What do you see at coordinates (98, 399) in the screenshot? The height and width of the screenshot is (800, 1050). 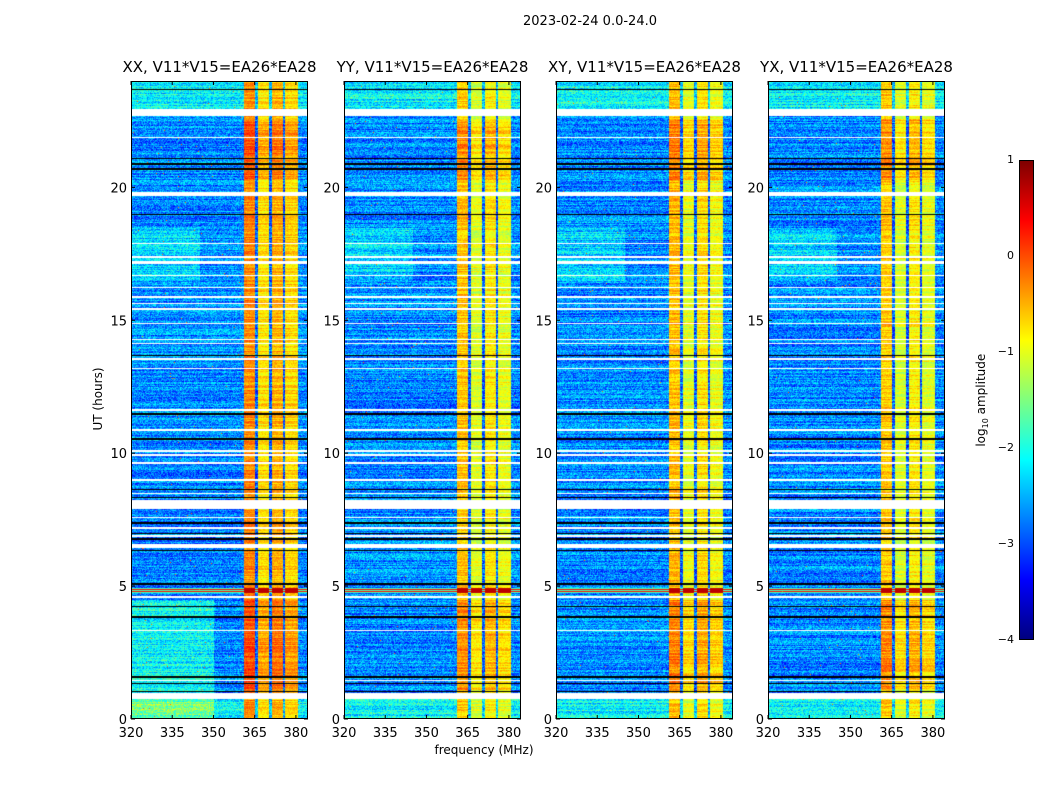 I see `y-axis-label: UT (hours)` at bounding box center [98, 399].